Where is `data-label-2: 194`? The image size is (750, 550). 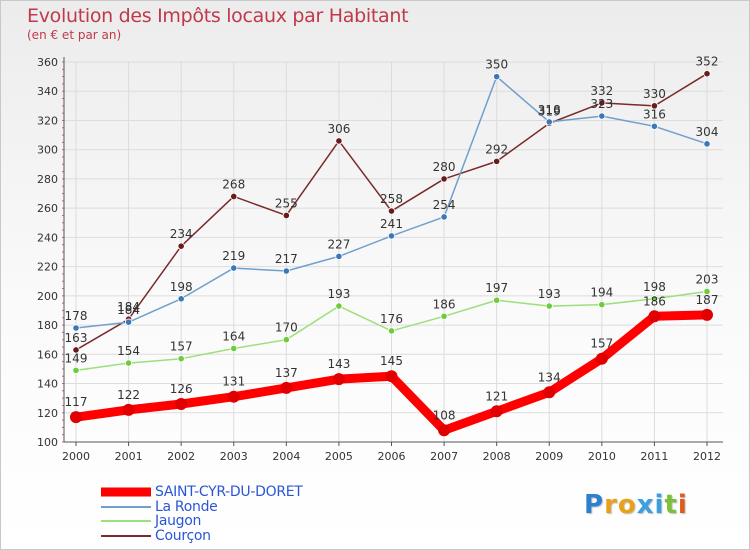
data-label-2: 194 is located at coordinates (601, 293).